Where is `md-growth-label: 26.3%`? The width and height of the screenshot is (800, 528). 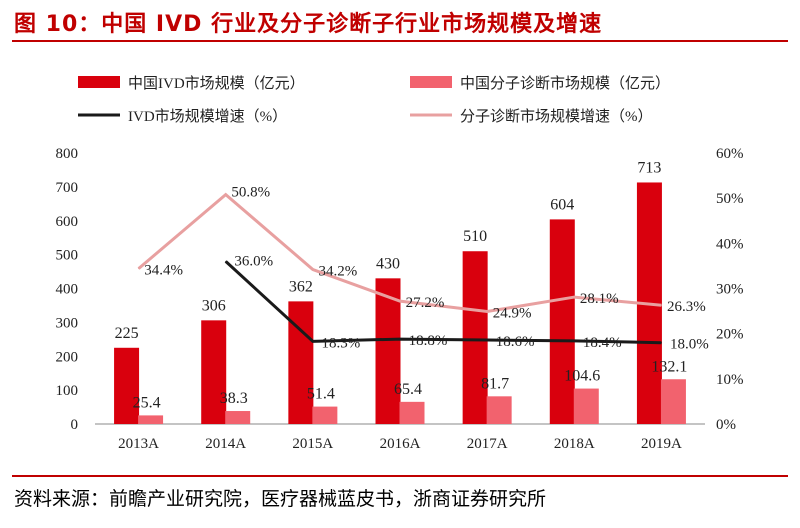
md-growth-label: 26.3% is located at coordinates (686, 307).